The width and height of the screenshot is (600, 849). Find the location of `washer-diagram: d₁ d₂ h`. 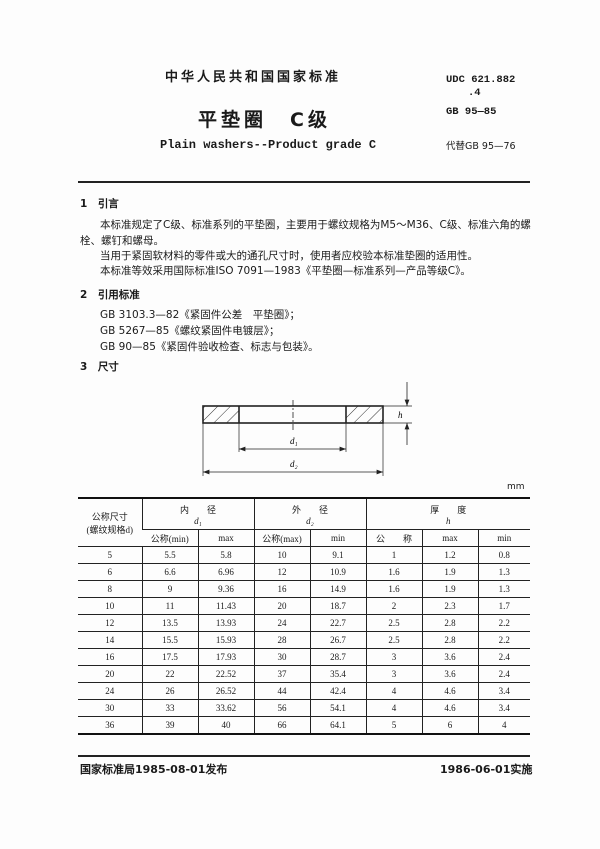

washer-diagram: d₁ d₂ h is located at coordinates (307, 429).